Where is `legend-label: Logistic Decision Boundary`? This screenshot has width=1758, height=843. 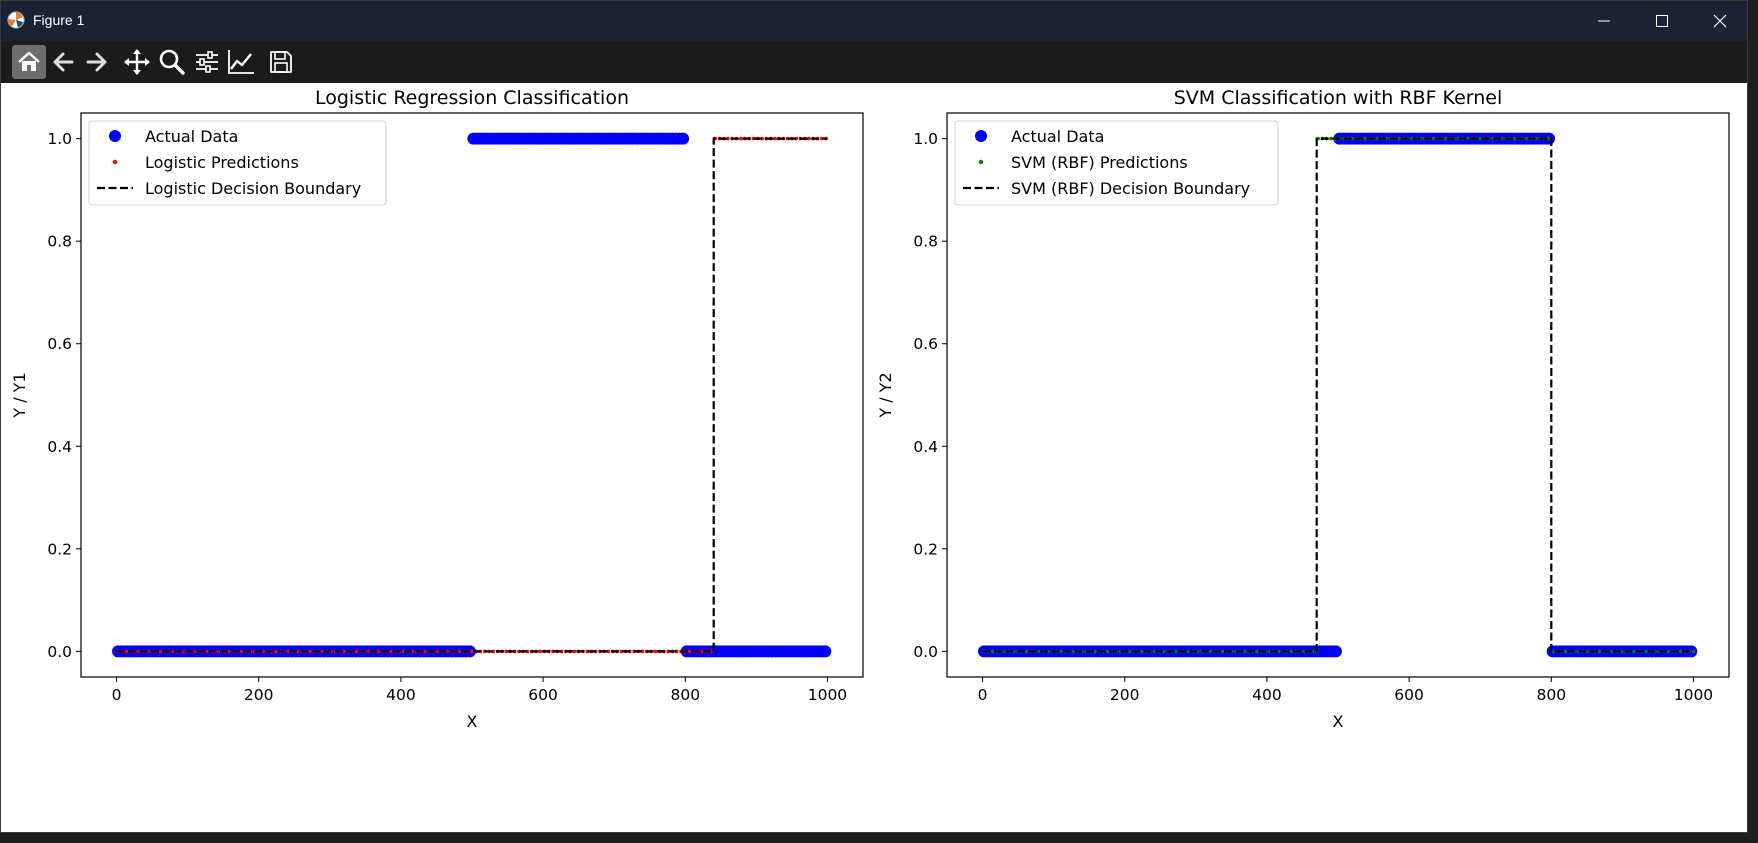
legend-label: Logistic Decision Boundary is located at coordinates (253, 188).